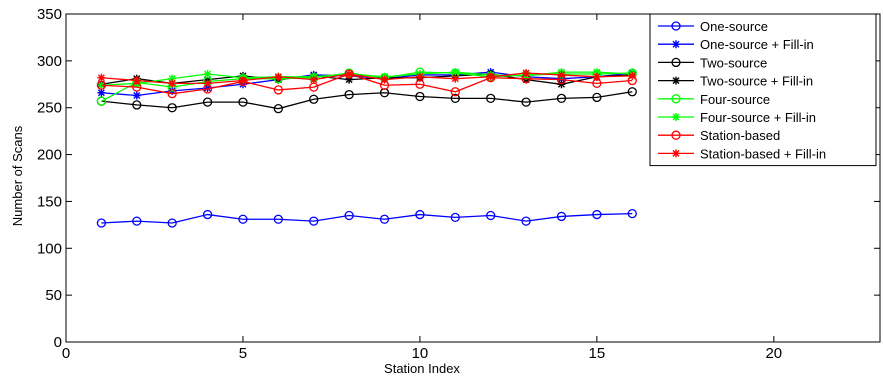  Describe the element at coordinates (763, 153) in the screenshot. I see `legend-label: Station-based + Fill-in` at that location.